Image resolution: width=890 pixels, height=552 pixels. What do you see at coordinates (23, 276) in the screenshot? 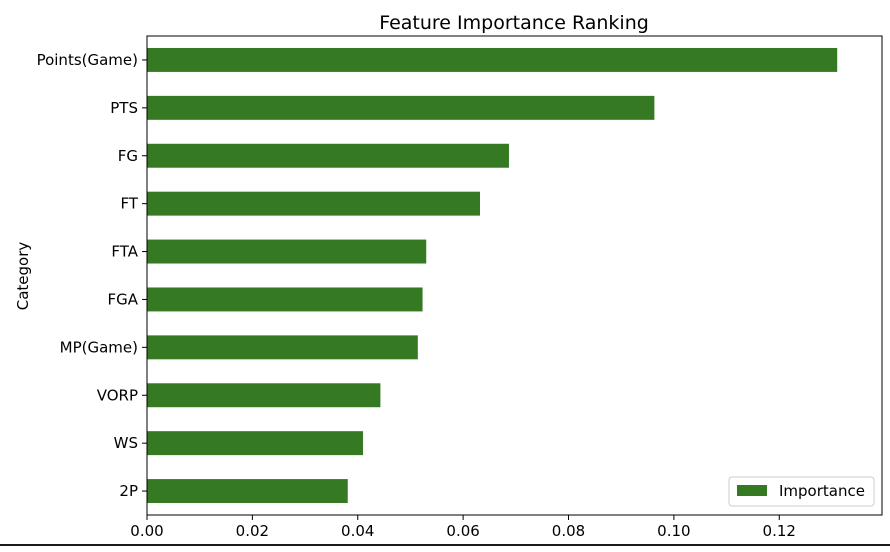
I see `y-axis-label: Category` at bounding box center [23, 276].